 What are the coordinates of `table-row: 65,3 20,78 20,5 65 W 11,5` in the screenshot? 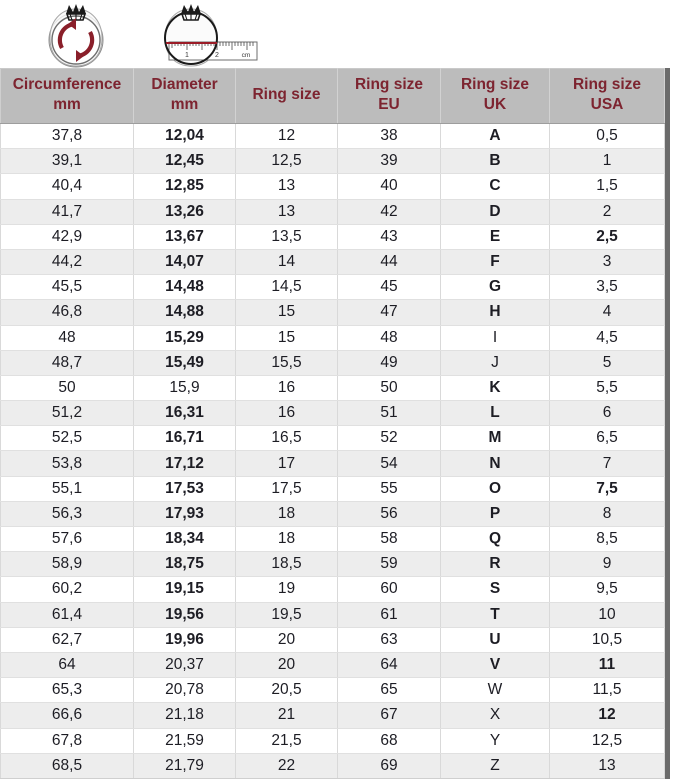 It's located at (332, 690).